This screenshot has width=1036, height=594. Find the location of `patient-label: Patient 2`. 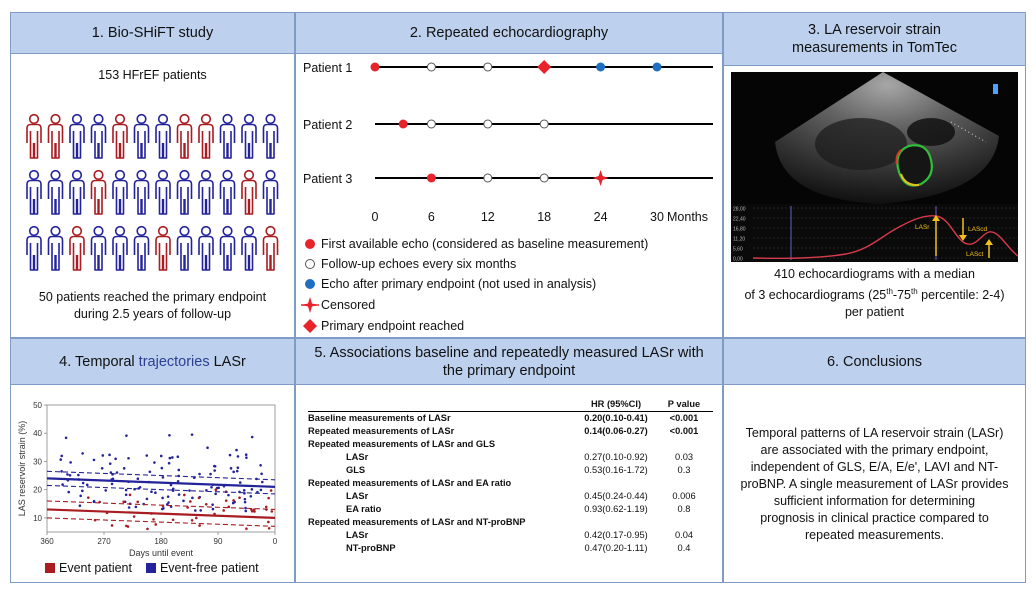

patient-label: Patient 2 is located at coordinates (327, 125).